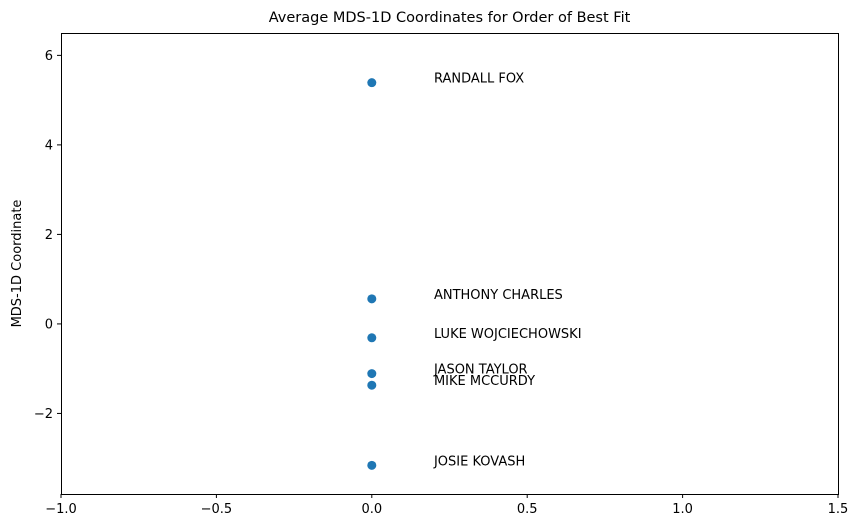  What do you see at coordinates (43, 414) in the screenshot?
I see `y-tick-label: −2` at bounding box center [43, 414].